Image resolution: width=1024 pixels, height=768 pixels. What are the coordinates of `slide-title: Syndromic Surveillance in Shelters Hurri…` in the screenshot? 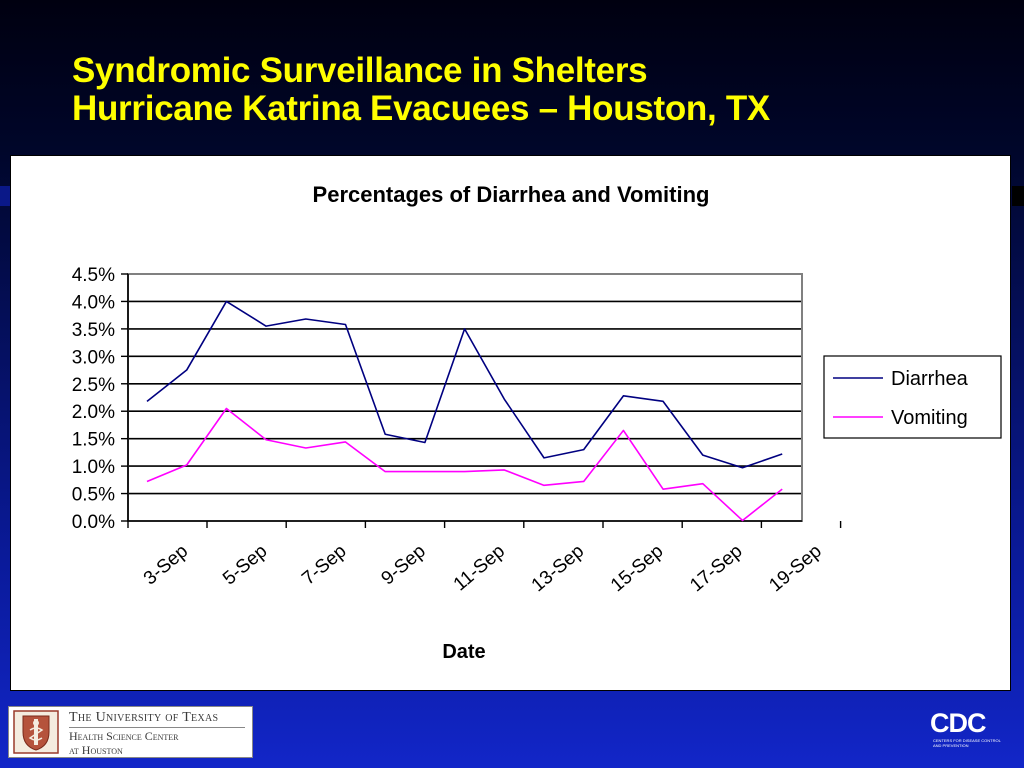 It's located at (421, 90).